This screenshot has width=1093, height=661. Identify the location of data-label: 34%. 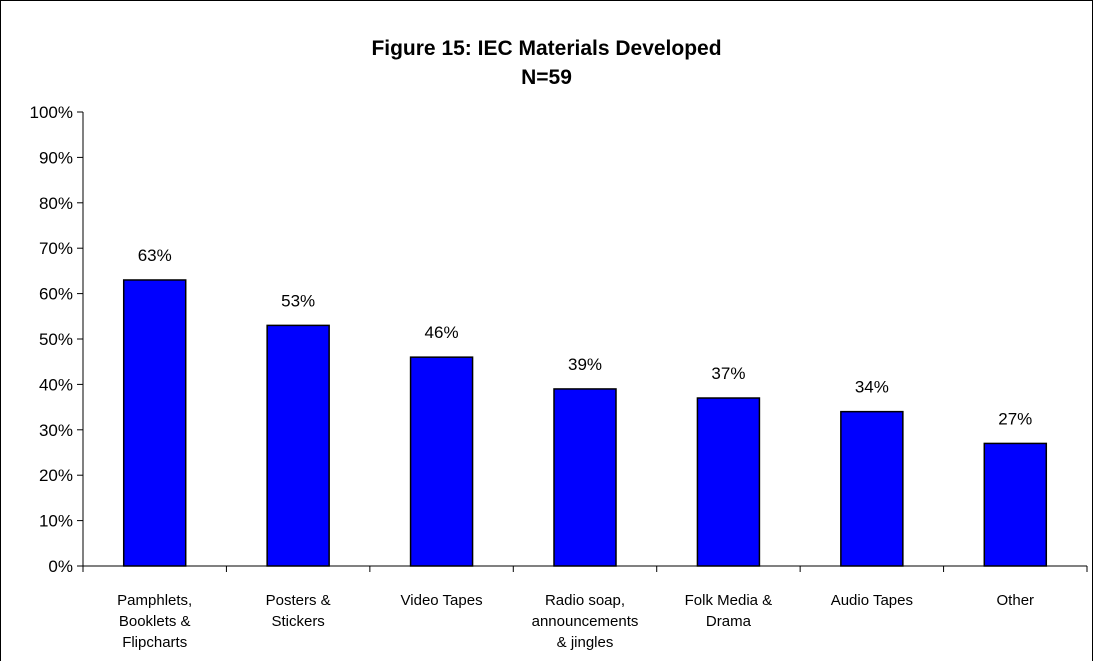
(872, 387).